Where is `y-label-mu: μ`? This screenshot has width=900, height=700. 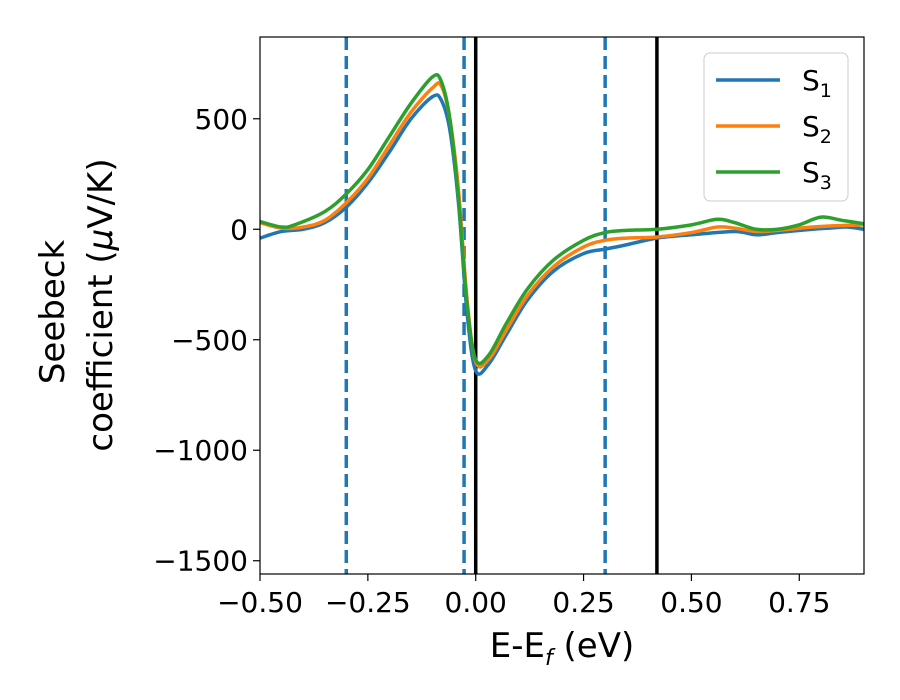 y-label-mu: μ is located at coordinates (101, 240).